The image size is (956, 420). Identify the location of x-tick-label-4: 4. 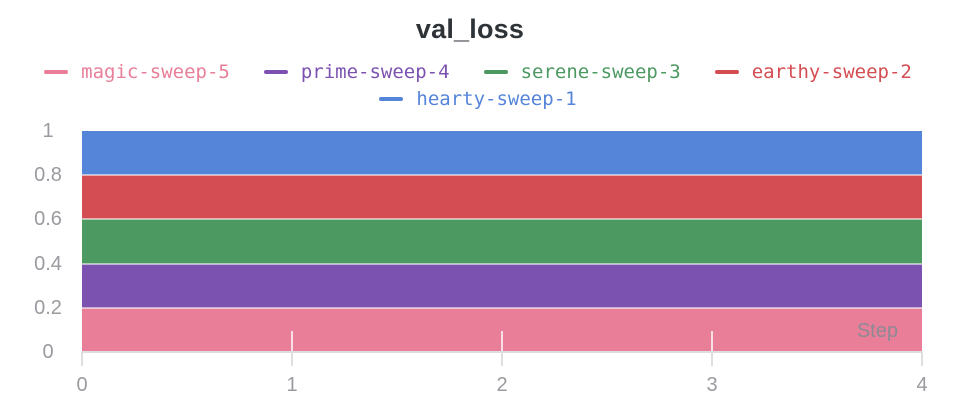
(922, 385).